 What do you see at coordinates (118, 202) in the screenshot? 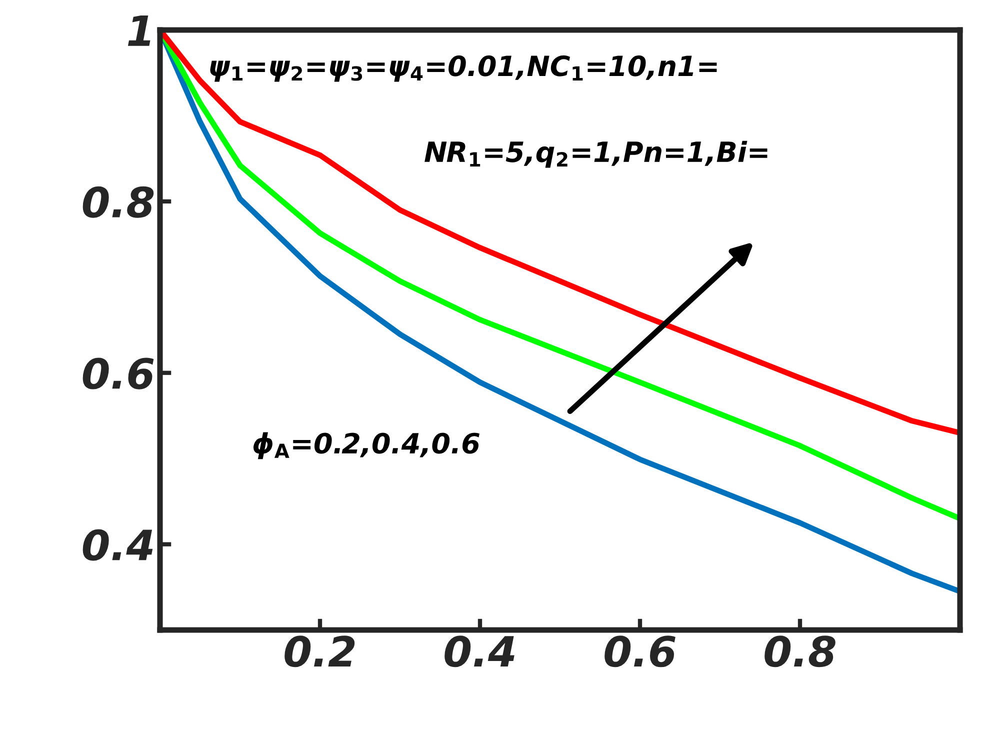
I see `y-tick-label: 0.8` at bounding box center [118, 202].